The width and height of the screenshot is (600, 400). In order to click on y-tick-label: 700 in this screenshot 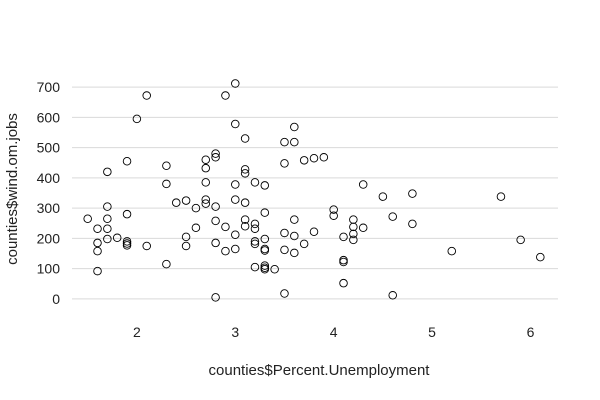, I will do `click(49, 87)`.